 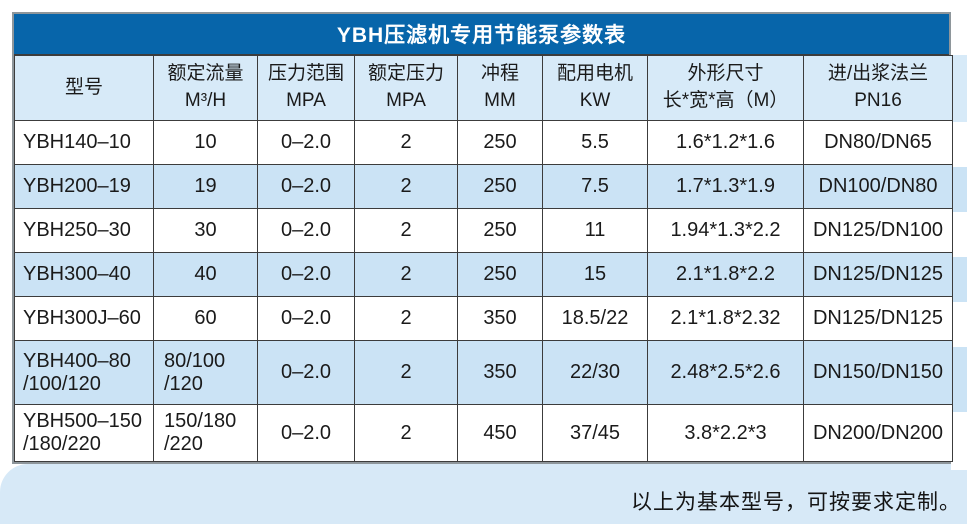 I want to click on cell-motor: 37/45, so click(x=595, y=433).